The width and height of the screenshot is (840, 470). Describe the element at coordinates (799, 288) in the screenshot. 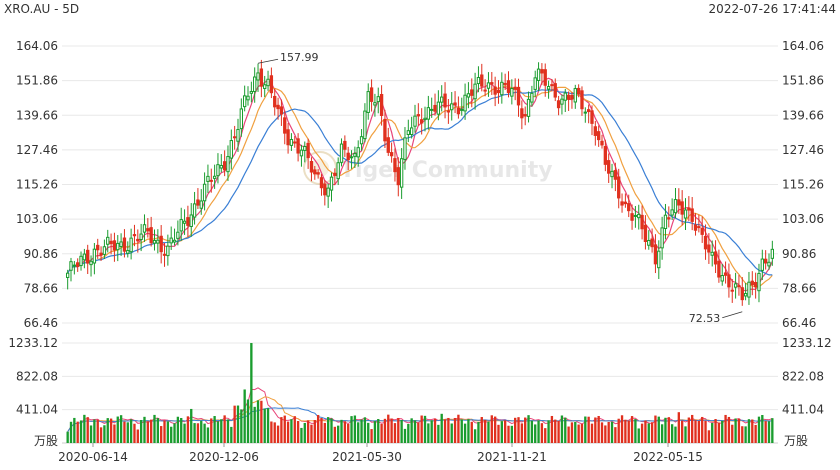

I see `price-tick-right: 78.66` at that location.